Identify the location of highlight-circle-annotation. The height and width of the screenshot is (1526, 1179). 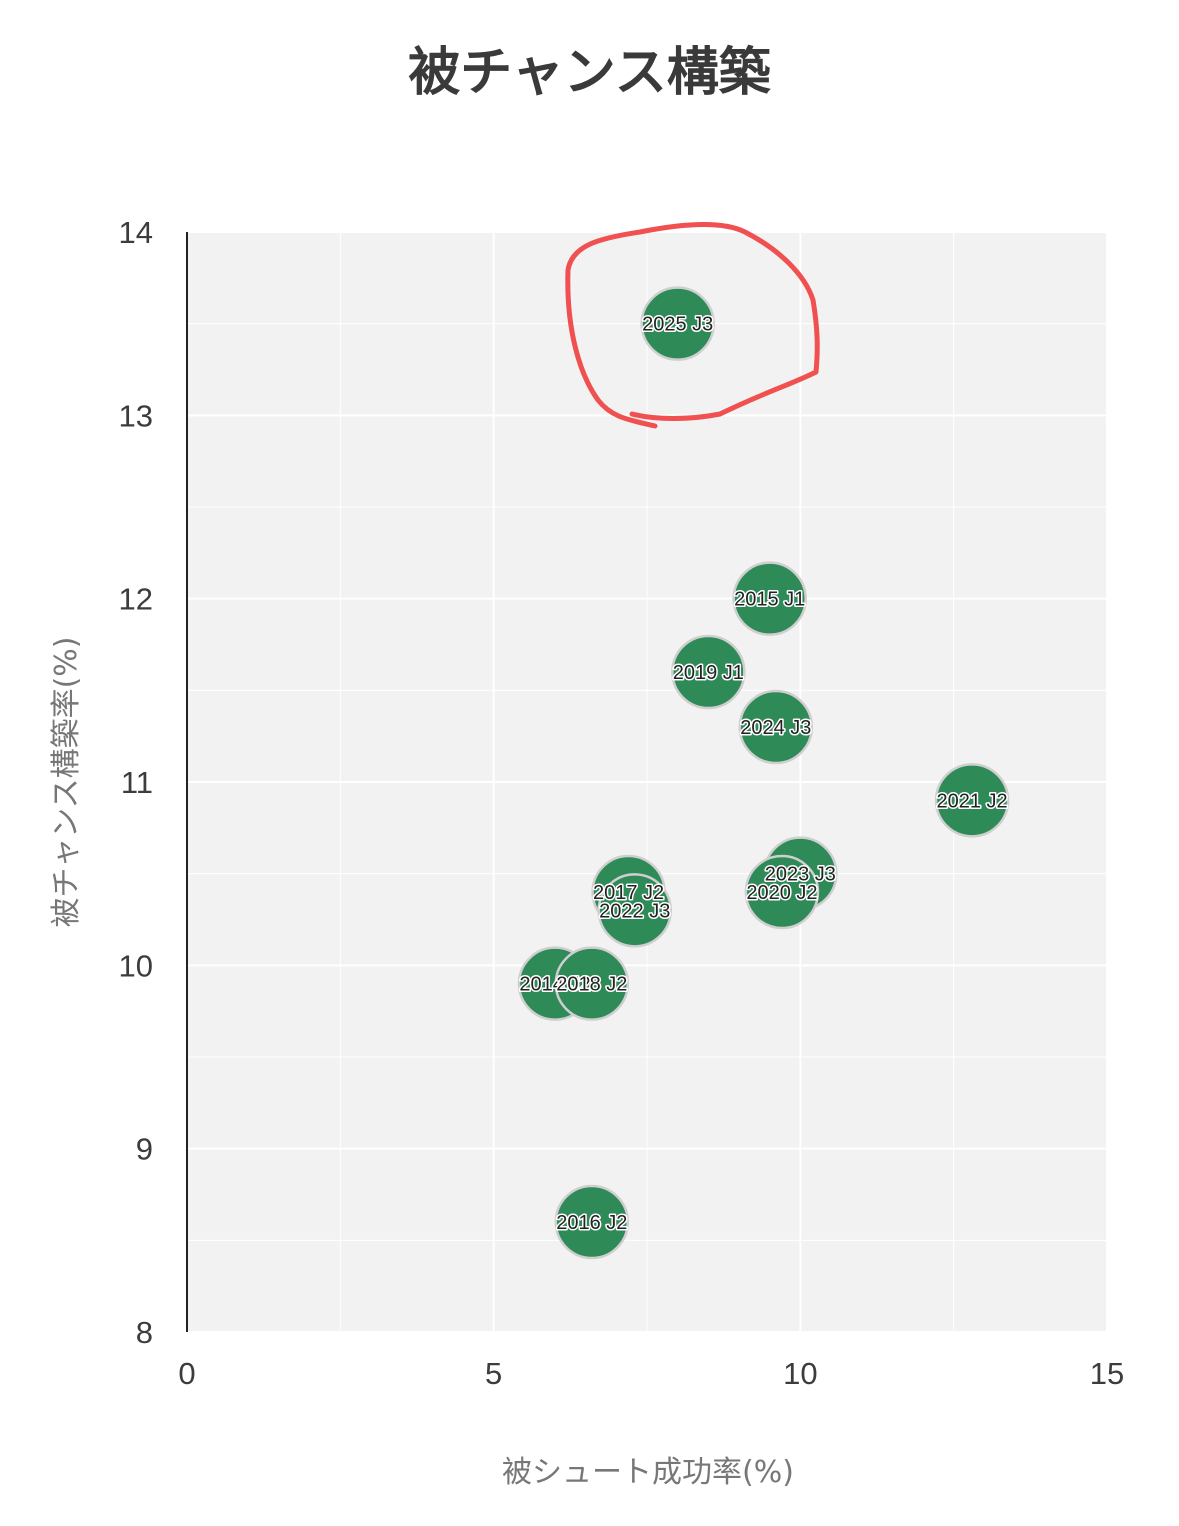
(692, 325).